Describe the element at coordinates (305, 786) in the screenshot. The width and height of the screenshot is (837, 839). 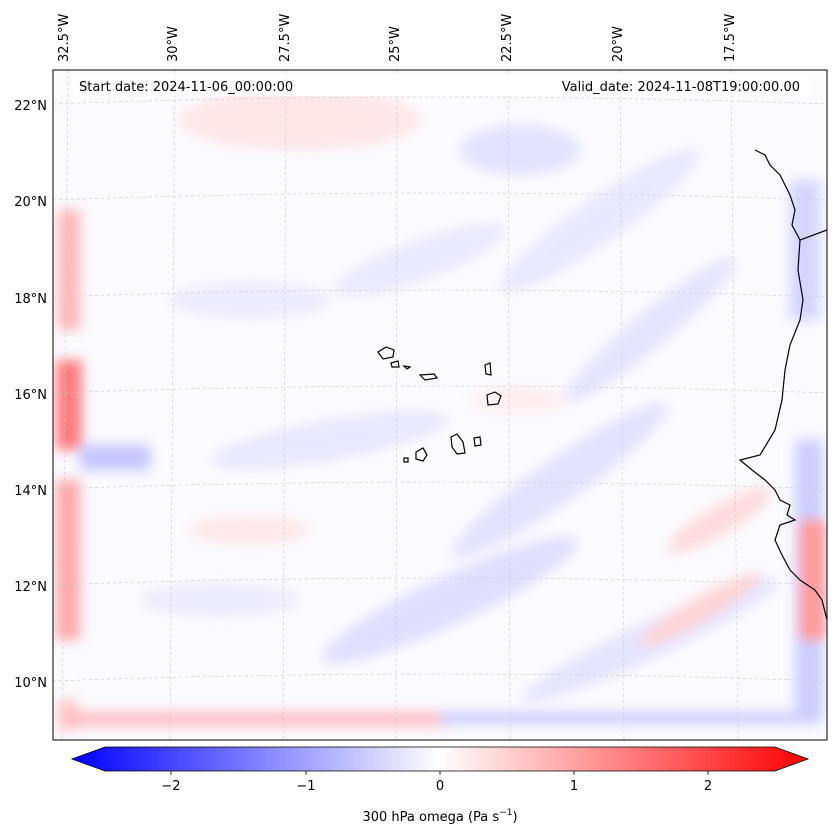
I see `colorbar-tick-label: −1` at that location.